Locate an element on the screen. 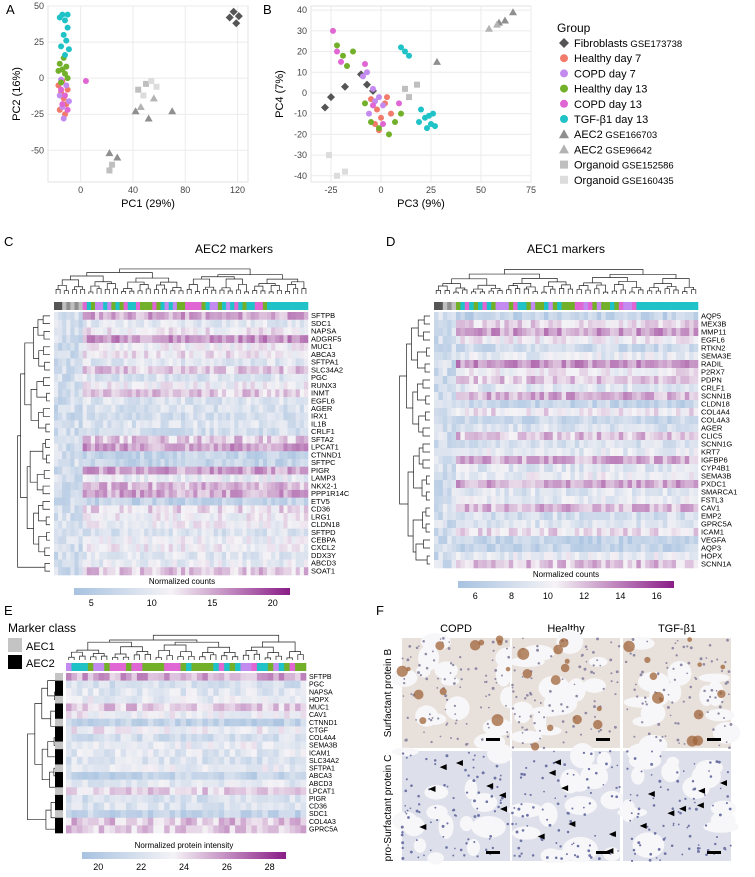 This screenshot has height=877, width=755. colorbar-title: Normalized counts is located at coordinates (566, 574).